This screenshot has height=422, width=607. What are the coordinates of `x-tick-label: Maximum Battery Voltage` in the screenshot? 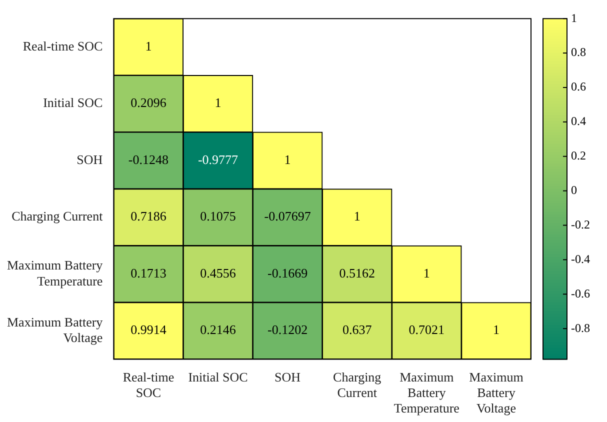 It's located at (496, 392).